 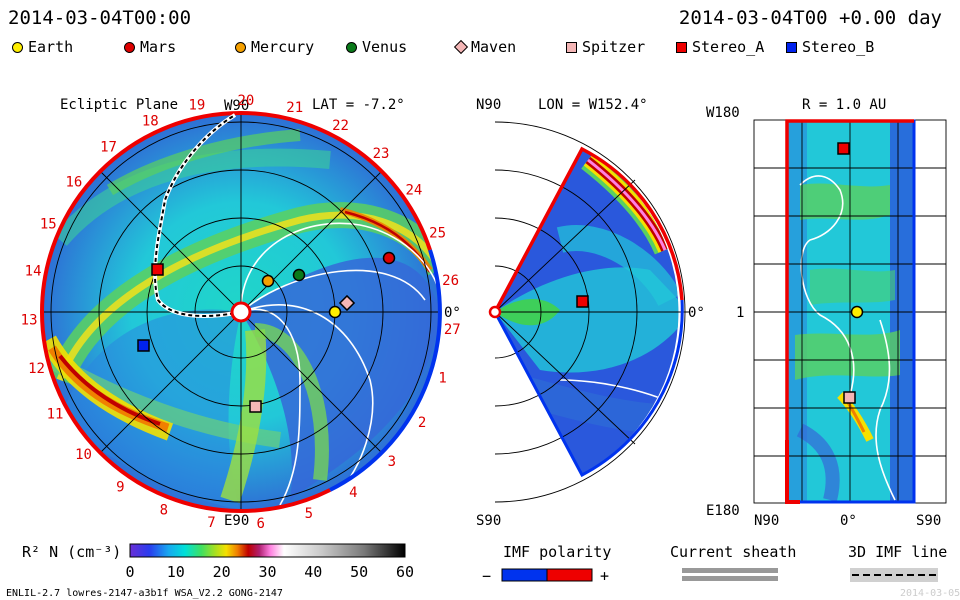 What do you see at coordinates (176, 572) in the screenshot?
I see `colorbar-tick-label: 10` at bounding box center [176, 572].